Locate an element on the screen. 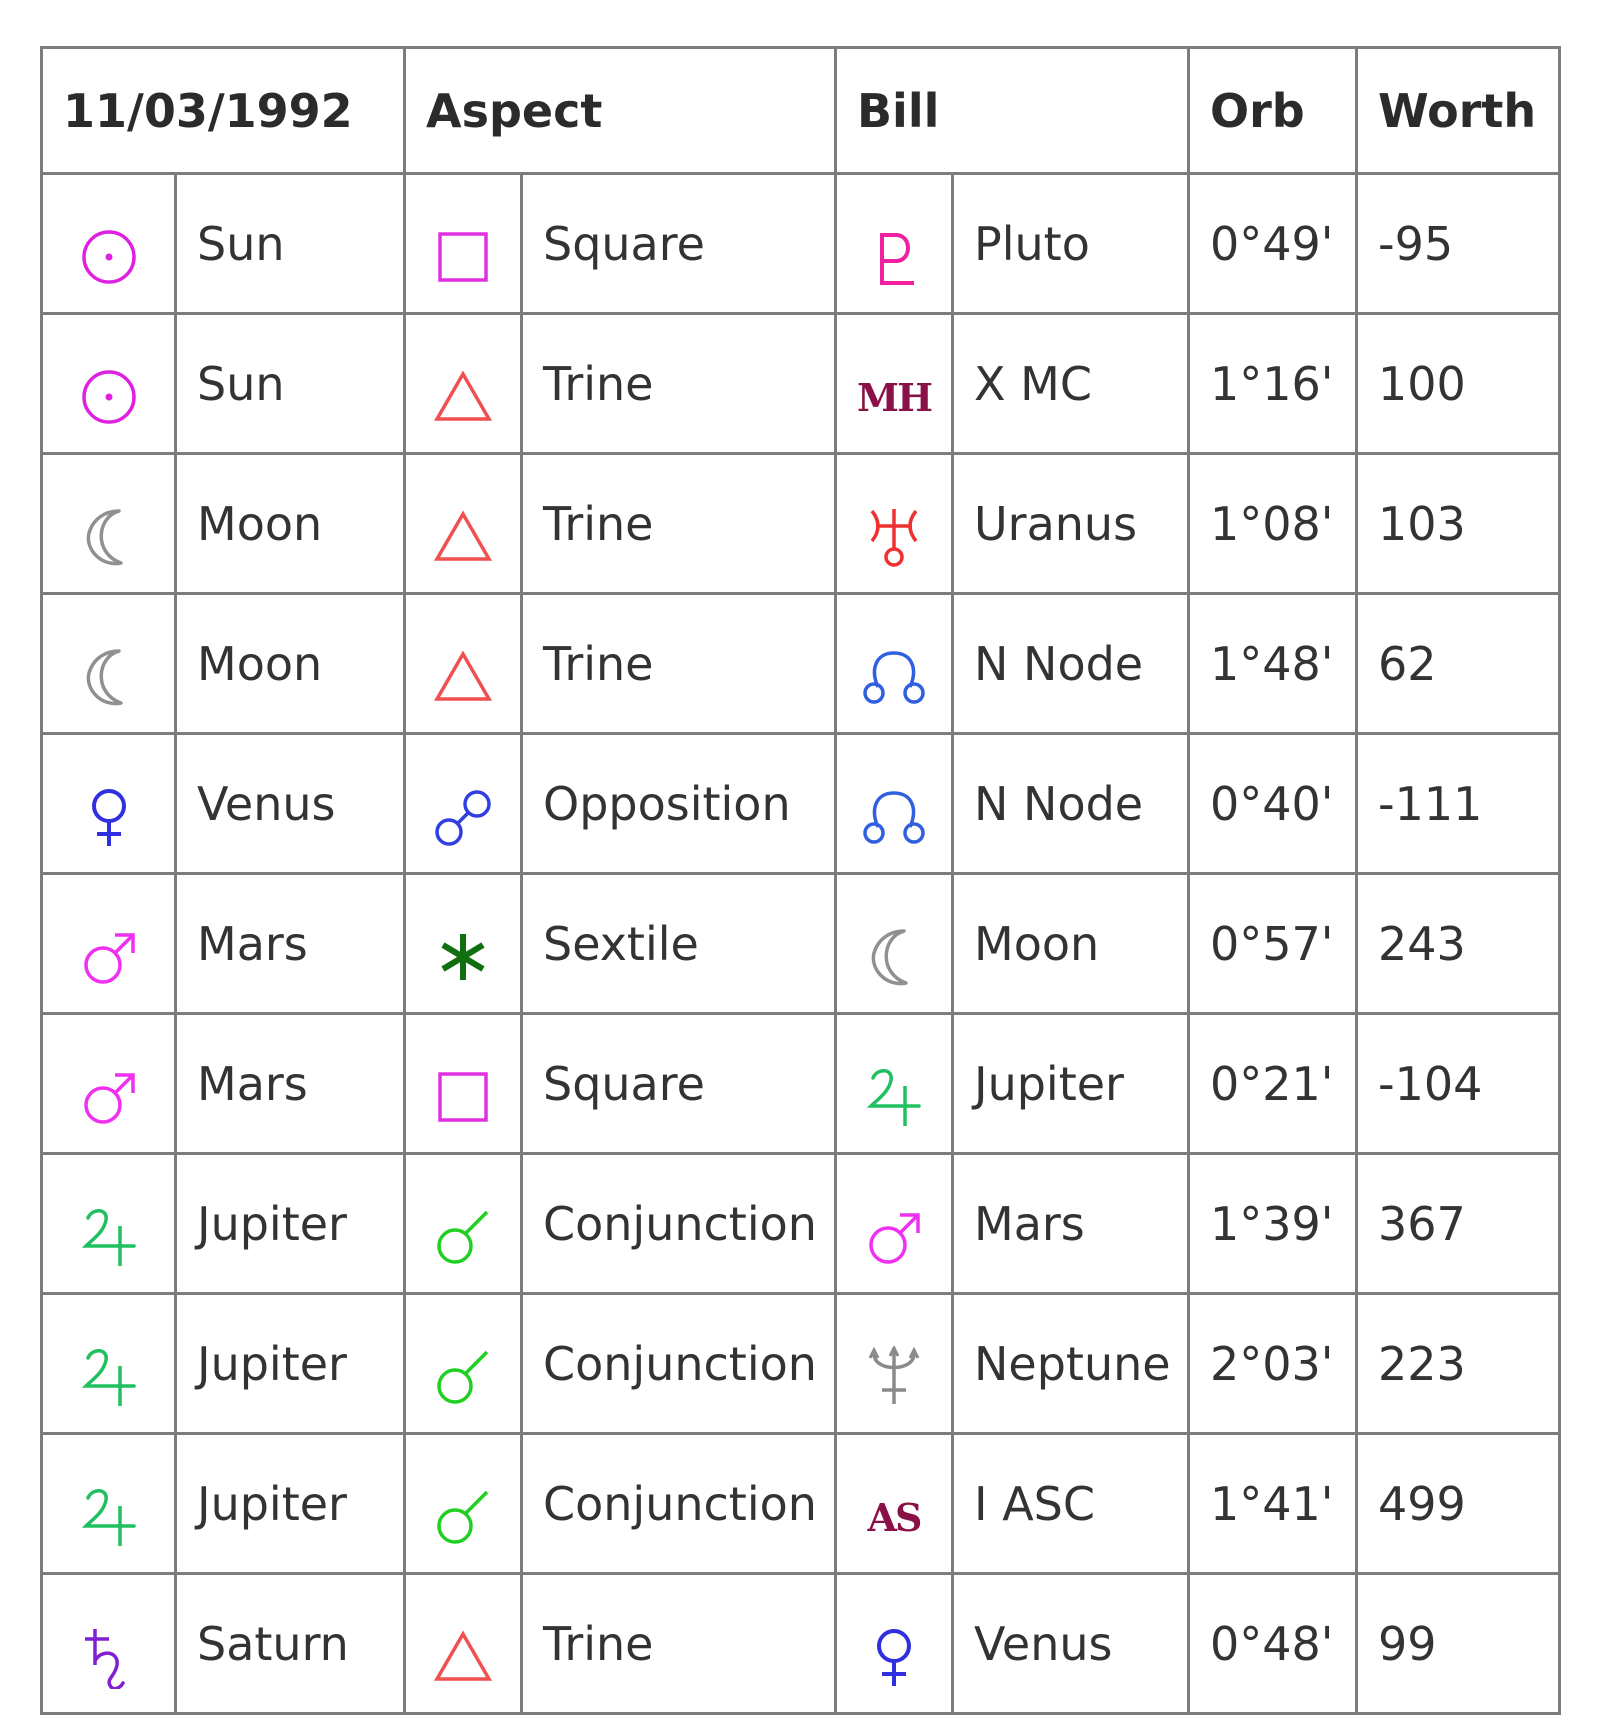 The image size is (1611, 1715). orb-value: 0°48' is located at coordinates (1272, 1643).